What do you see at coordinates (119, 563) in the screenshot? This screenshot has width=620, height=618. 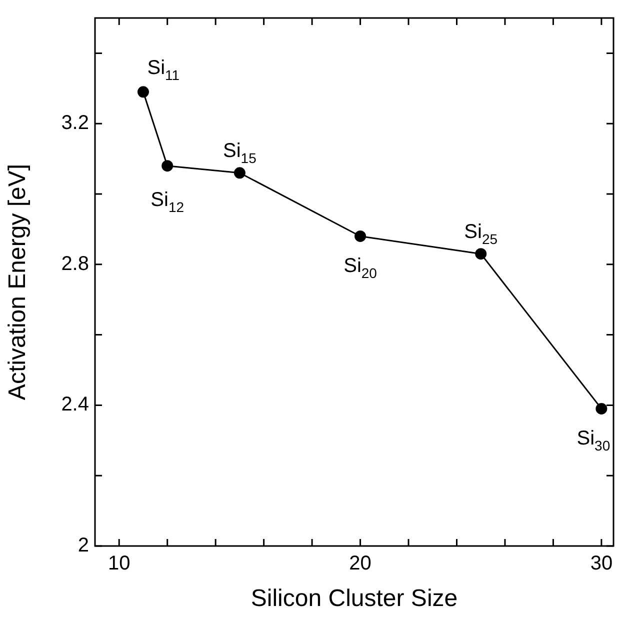 I see `x-tick-label: 10` at bounding box center [119, 563].